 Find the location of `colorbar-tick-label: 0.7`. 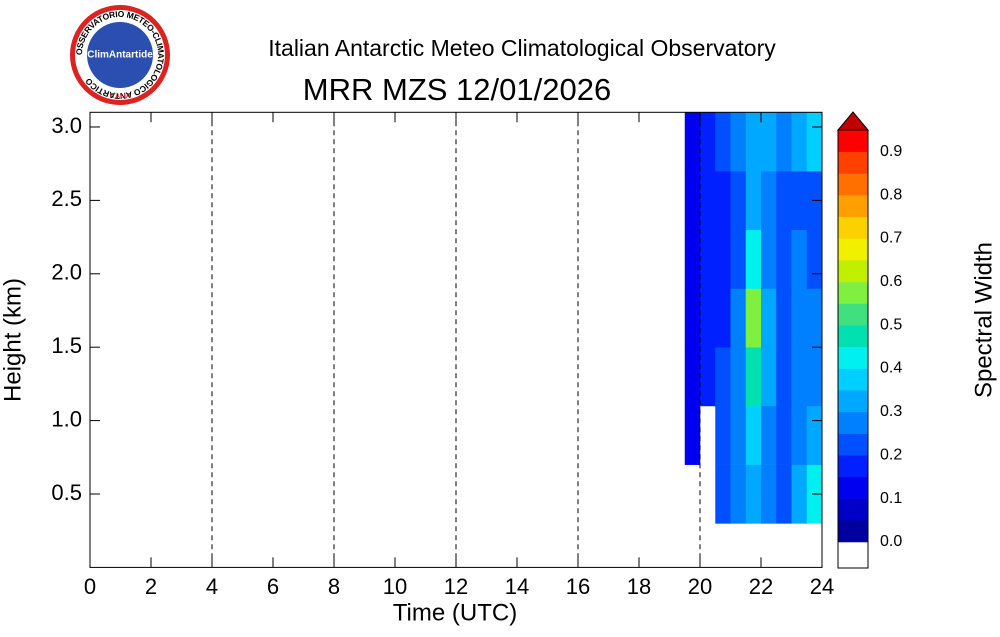

colorbar-tick-label: 0.7 is located at coordinates (891, 238).